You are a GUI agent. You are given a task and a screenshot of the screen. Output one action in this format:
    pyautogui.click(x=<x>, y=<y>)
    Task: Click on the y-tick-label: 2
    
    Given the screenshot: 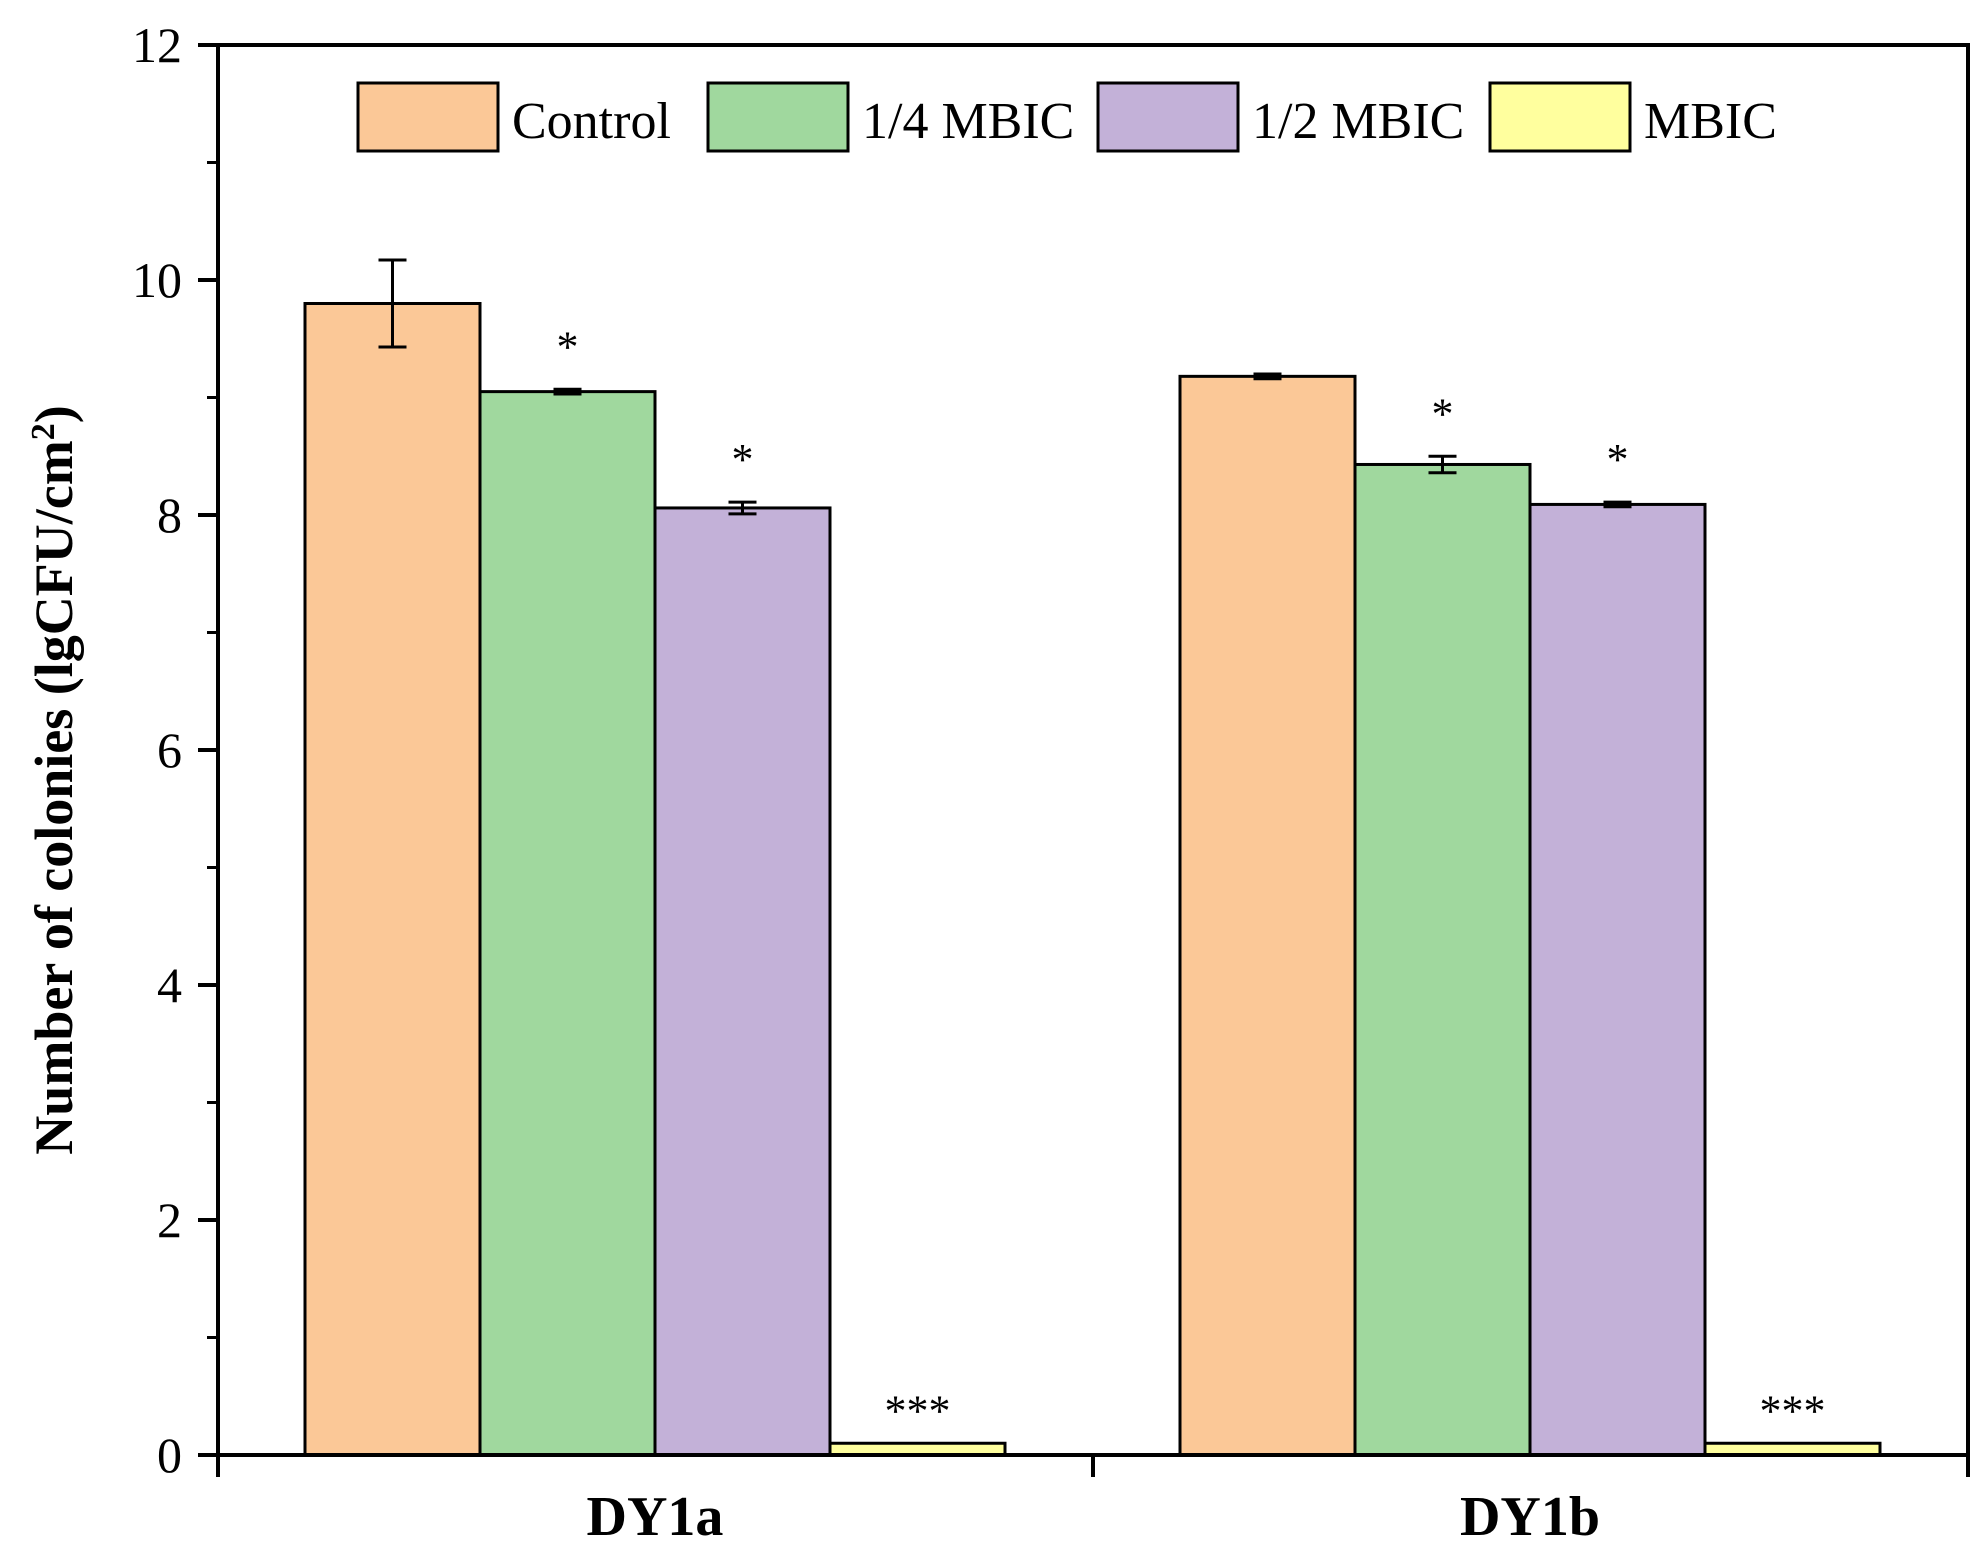 What is the action you would take?
    pyautogui.click(x=169, y=1220)
    